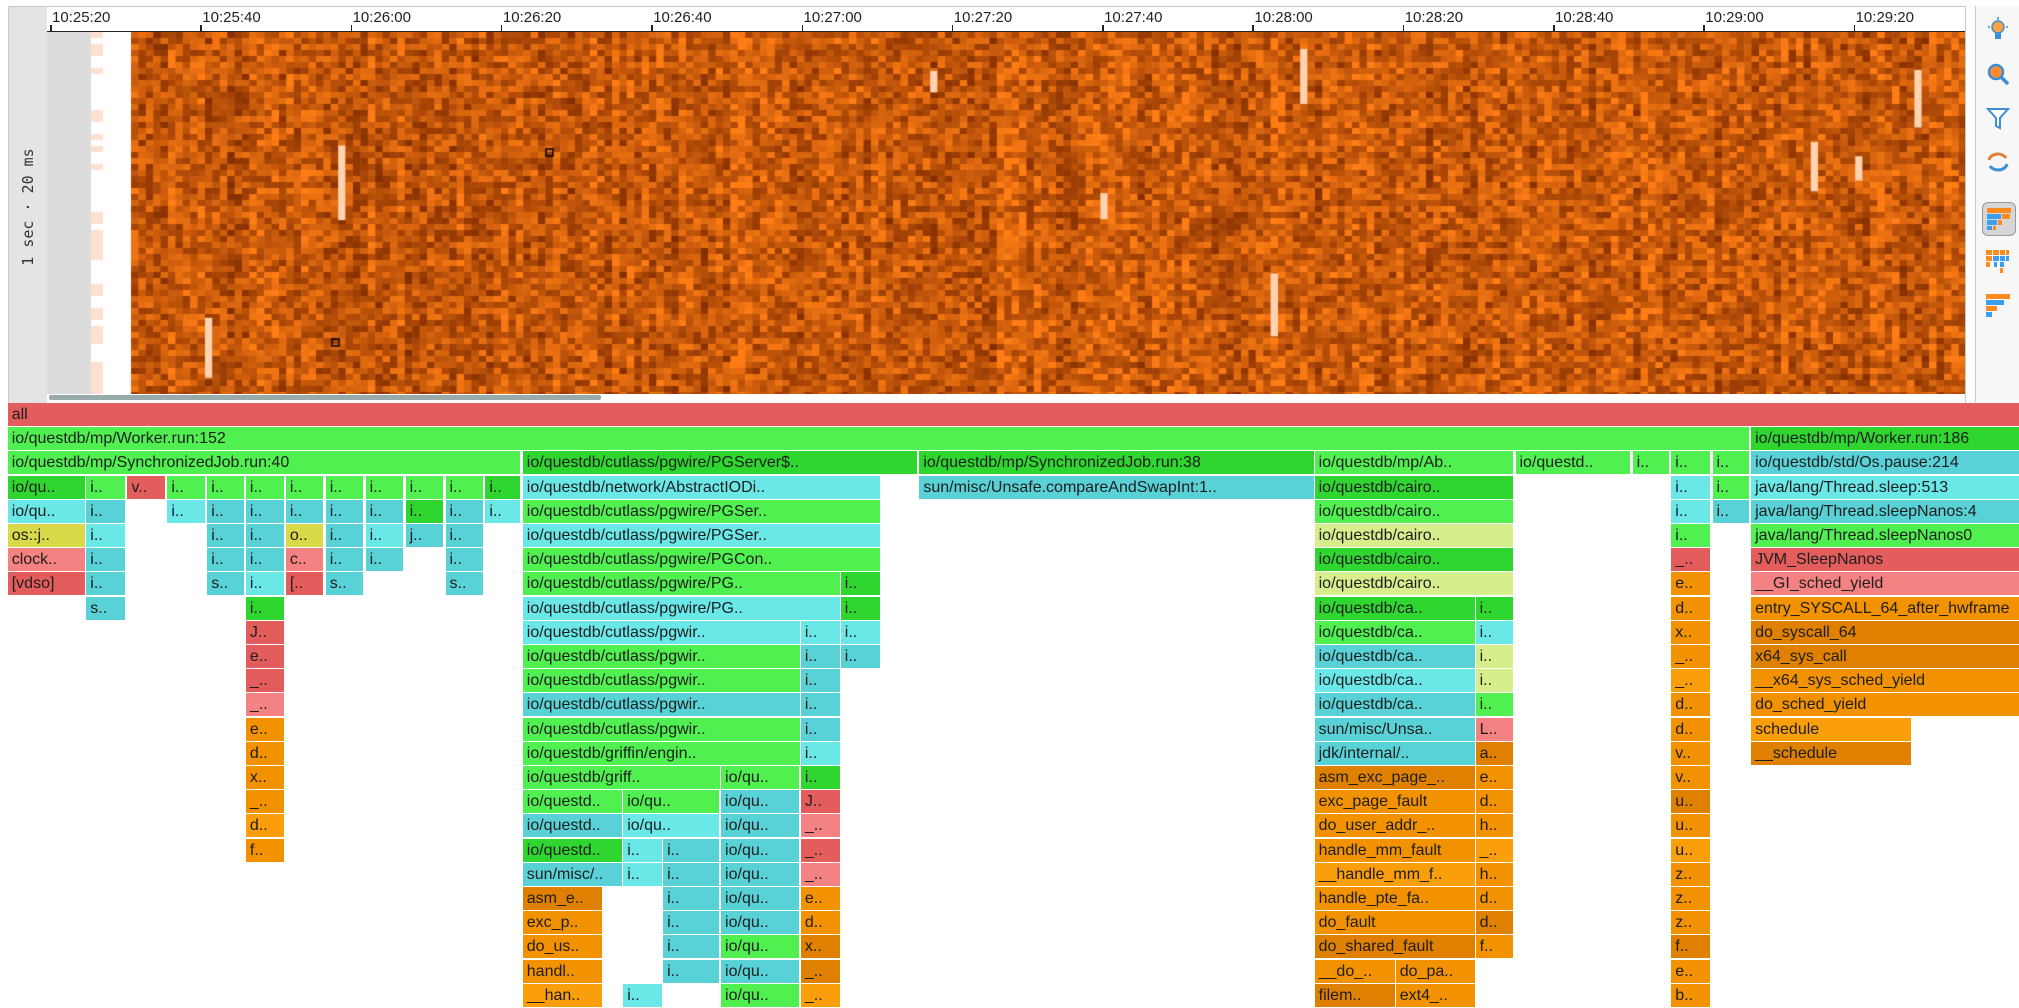 This screenshot has width=2019, height=1008. What do you see at coordinates (1691, 874) in the screenshot?
I see `flame-frame: z..` at bounding box center [1691, 874].